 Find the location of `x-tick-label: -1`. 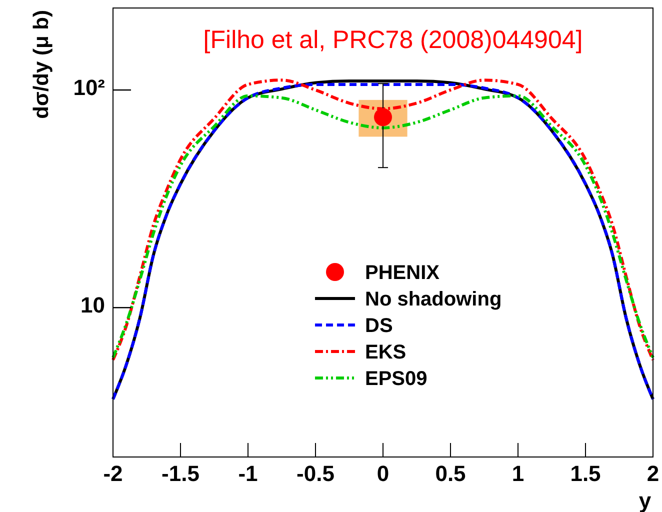

x-tick-label: -1 is located at coordinates (248, 473).